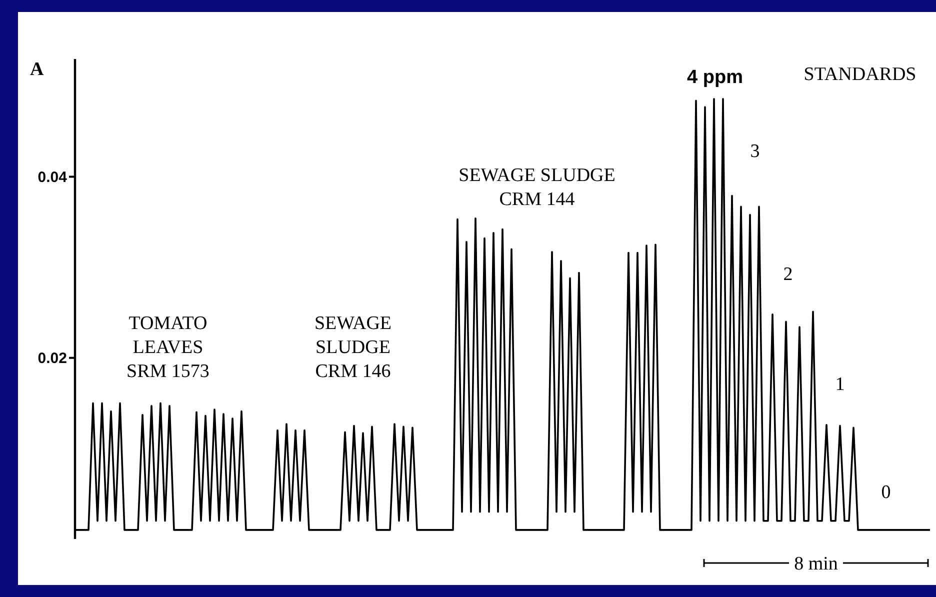  What do you see at coordinates (168, 347) in the screenshot?
I see `annotation: TOMATO LEAVES SRM 1573` at bounding box center [168, 347].